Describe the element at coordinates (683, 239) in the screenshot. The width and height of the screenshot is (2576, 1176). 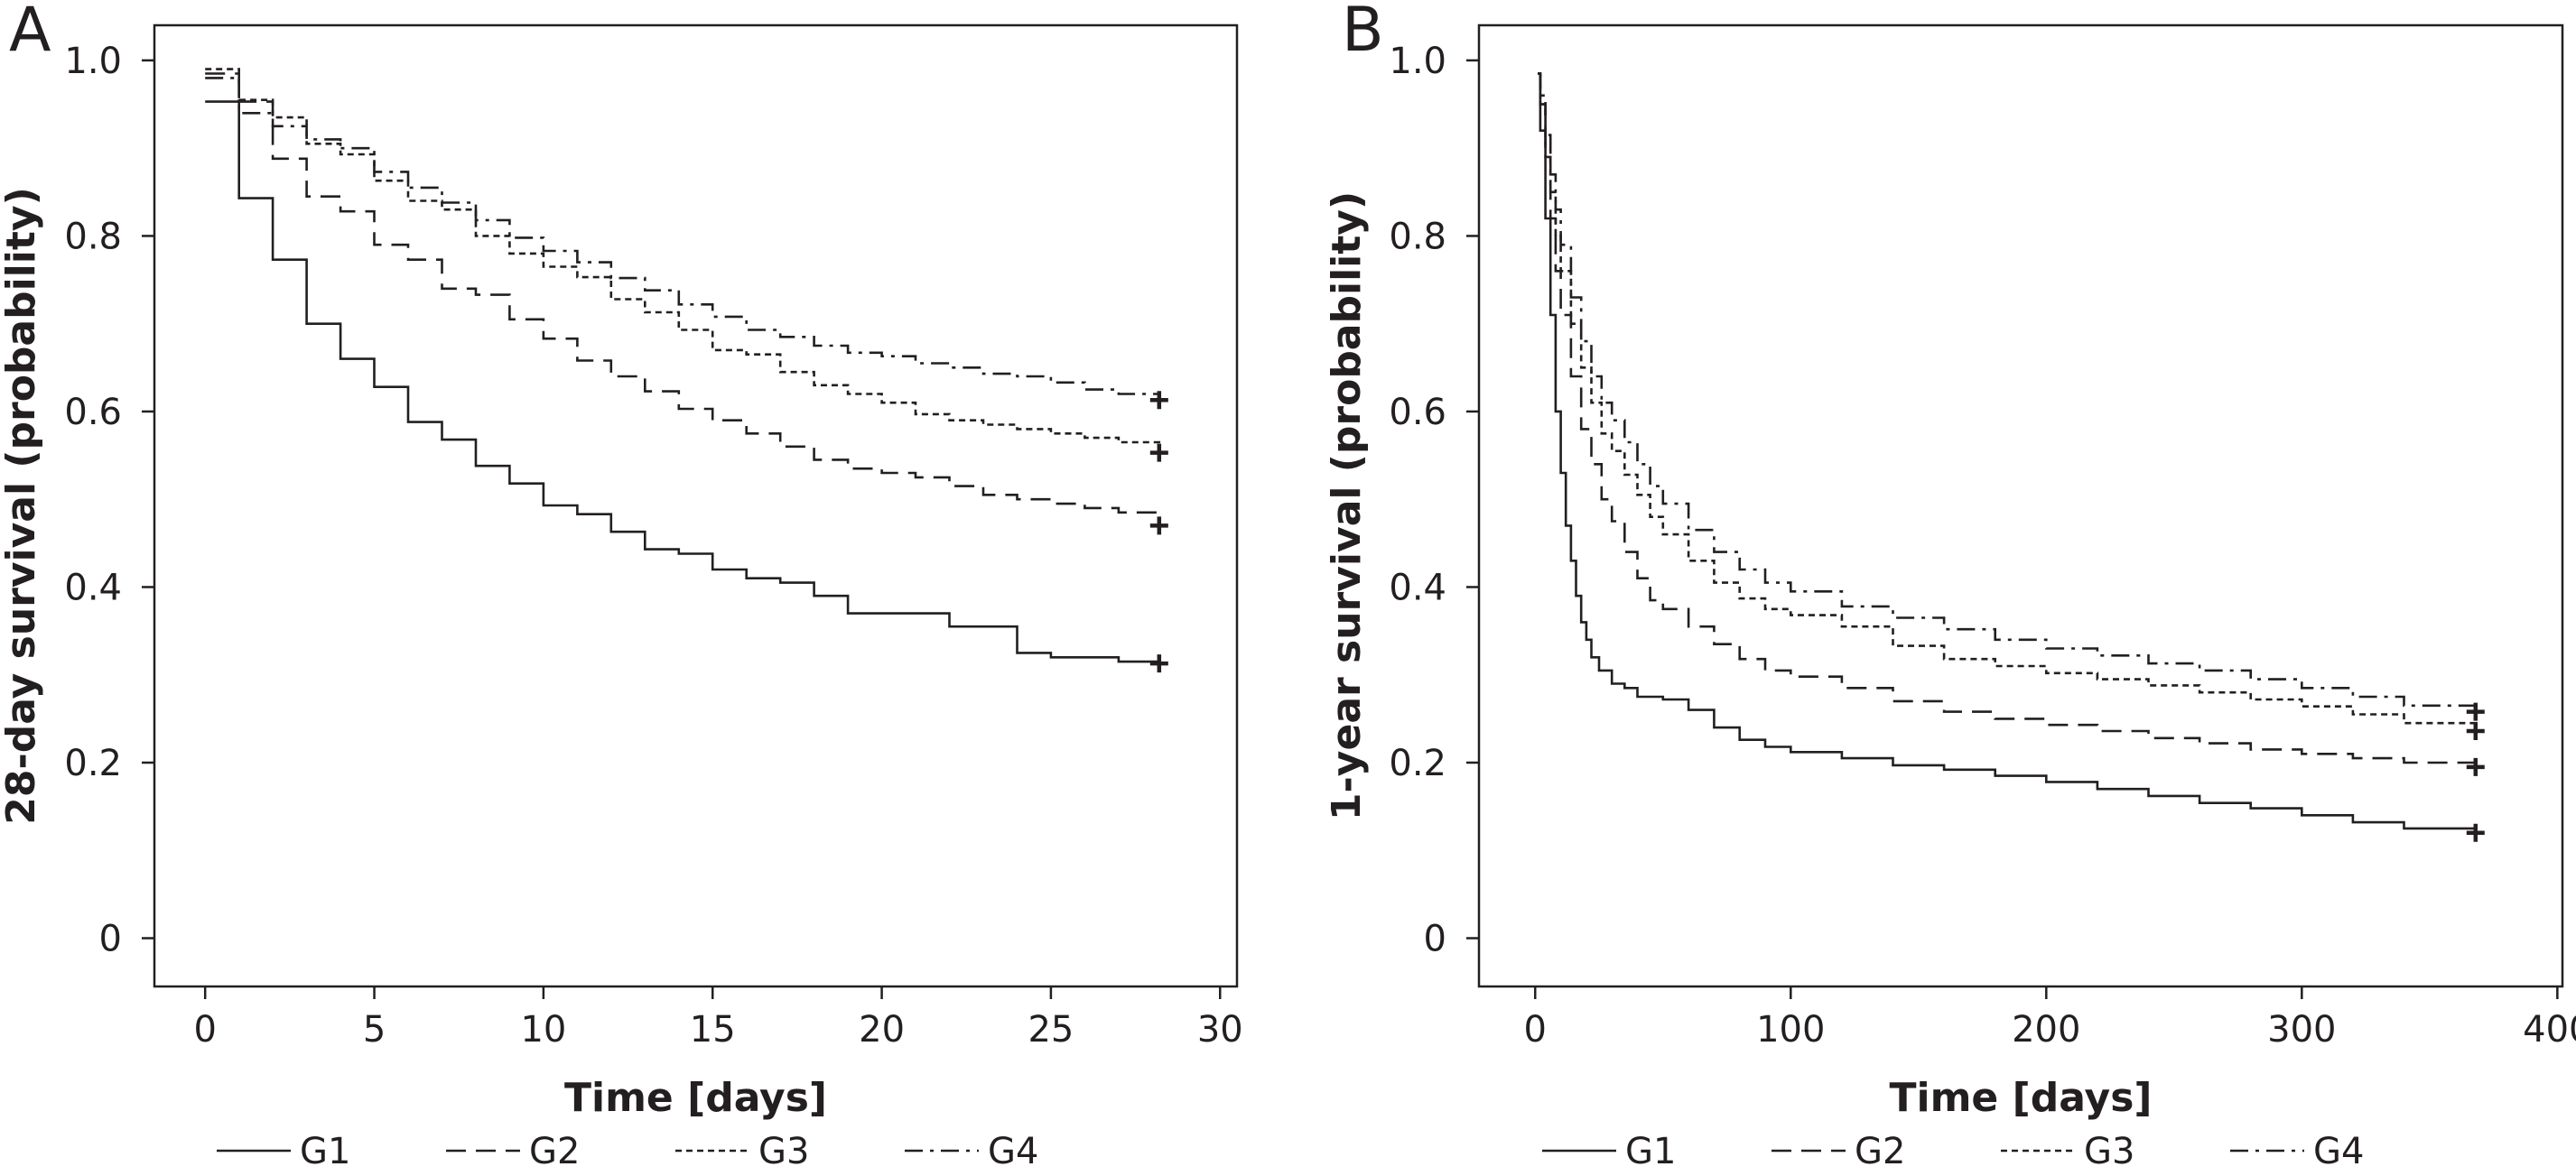
I see `survival-curve-g4` at that location.